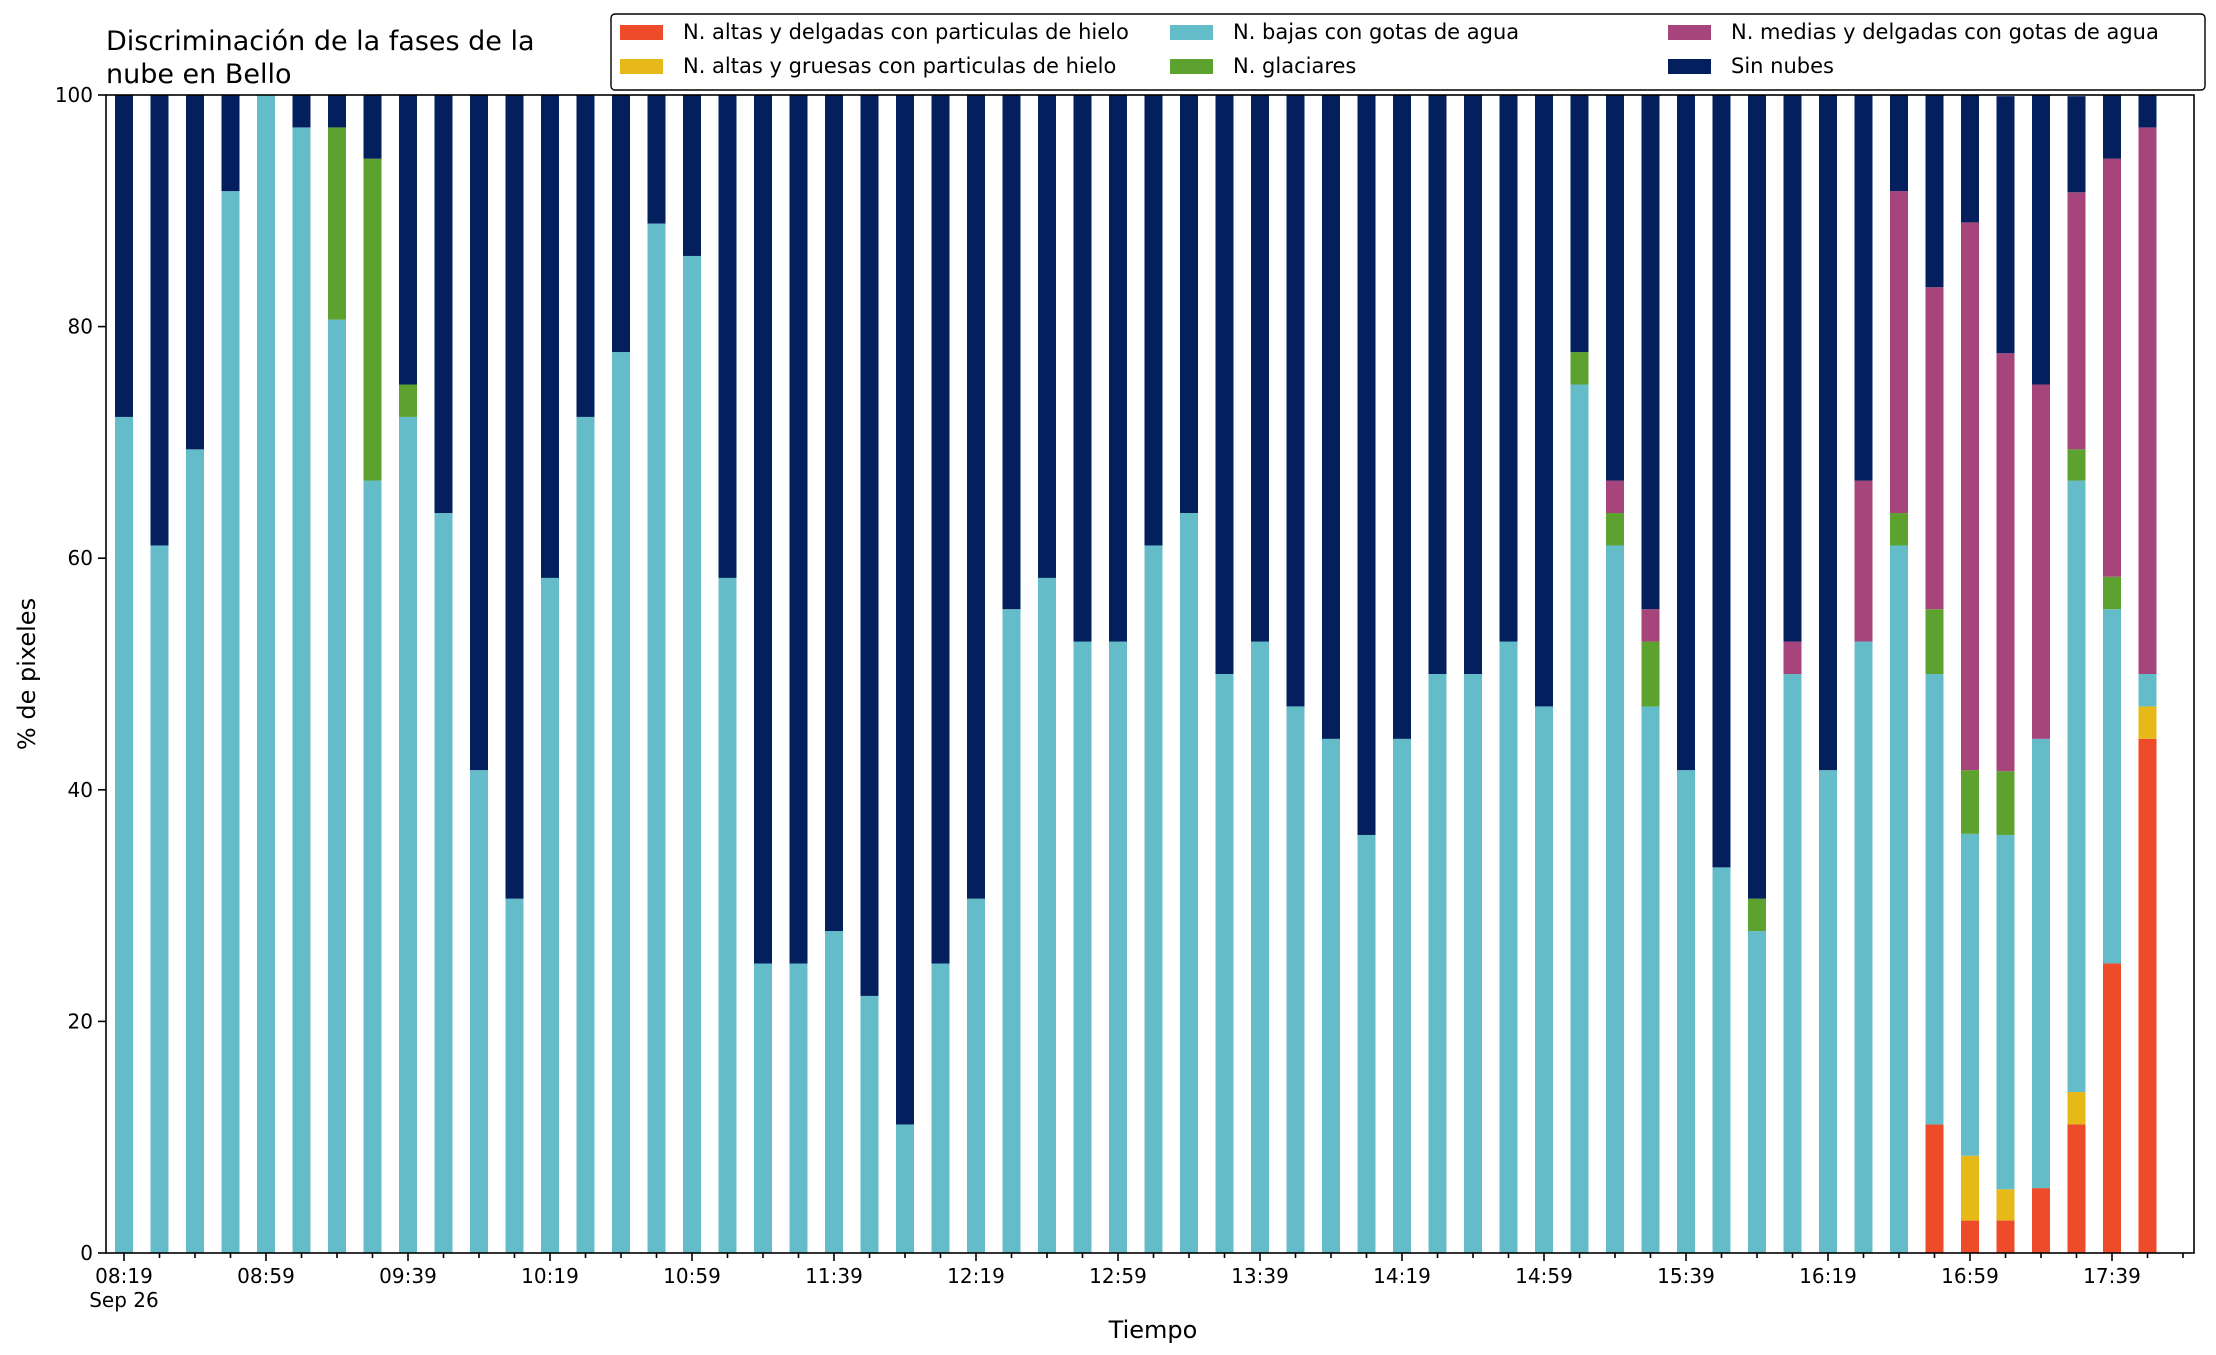 This screenshot has height=1355, width=2216. I want to click on x-axis-label: Tiempo, so click(1153, 1330).